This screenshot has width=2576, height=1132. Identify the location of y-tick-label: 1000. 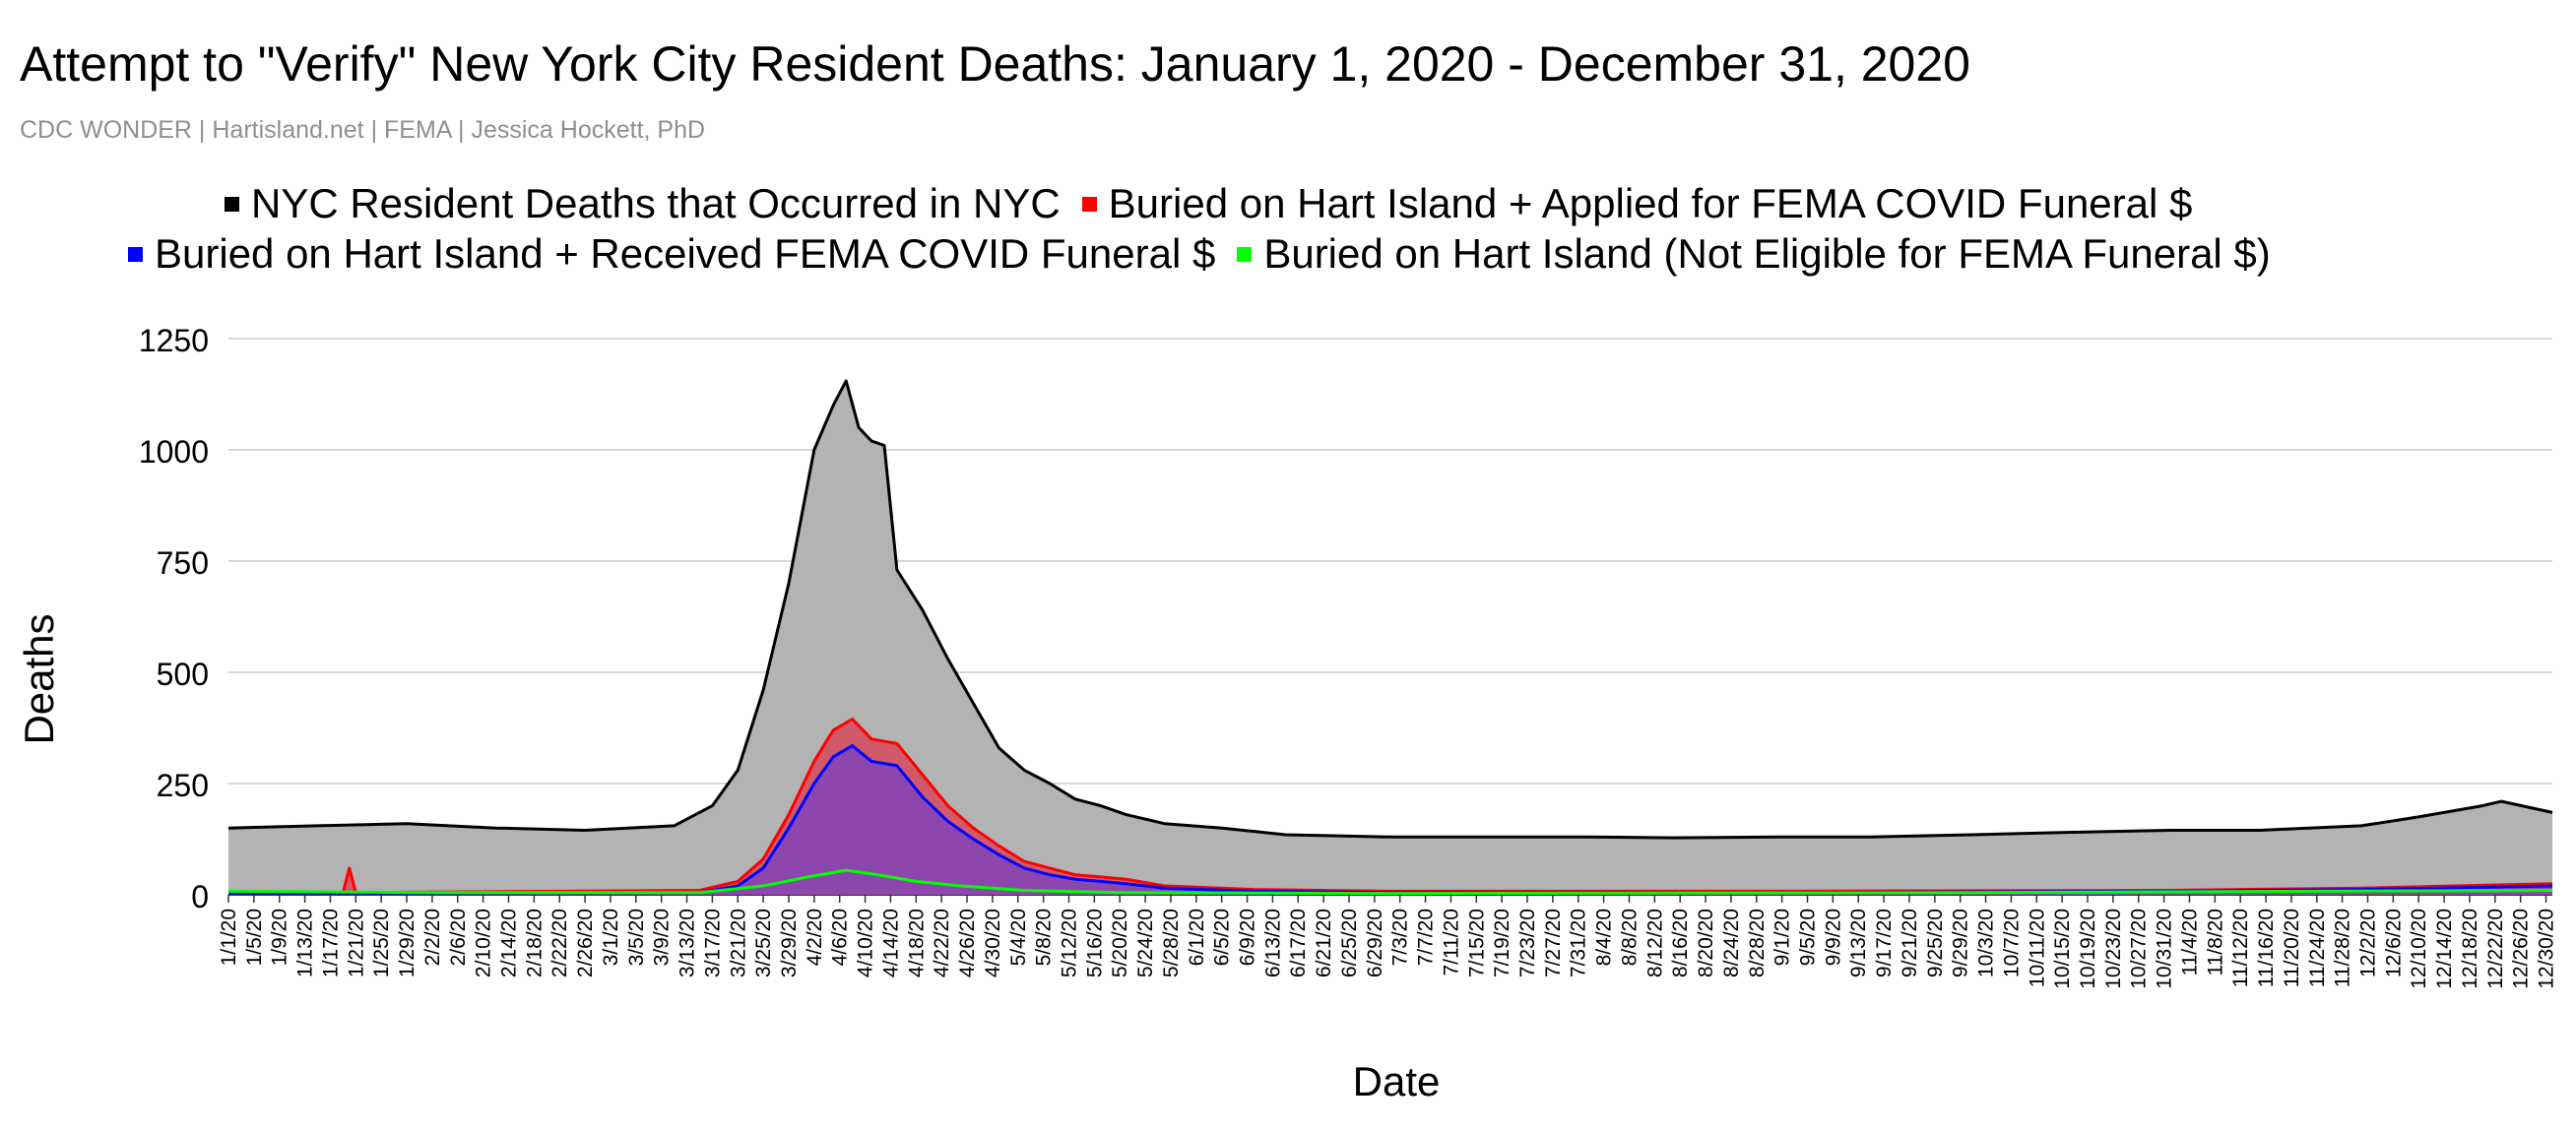
(174, 452).